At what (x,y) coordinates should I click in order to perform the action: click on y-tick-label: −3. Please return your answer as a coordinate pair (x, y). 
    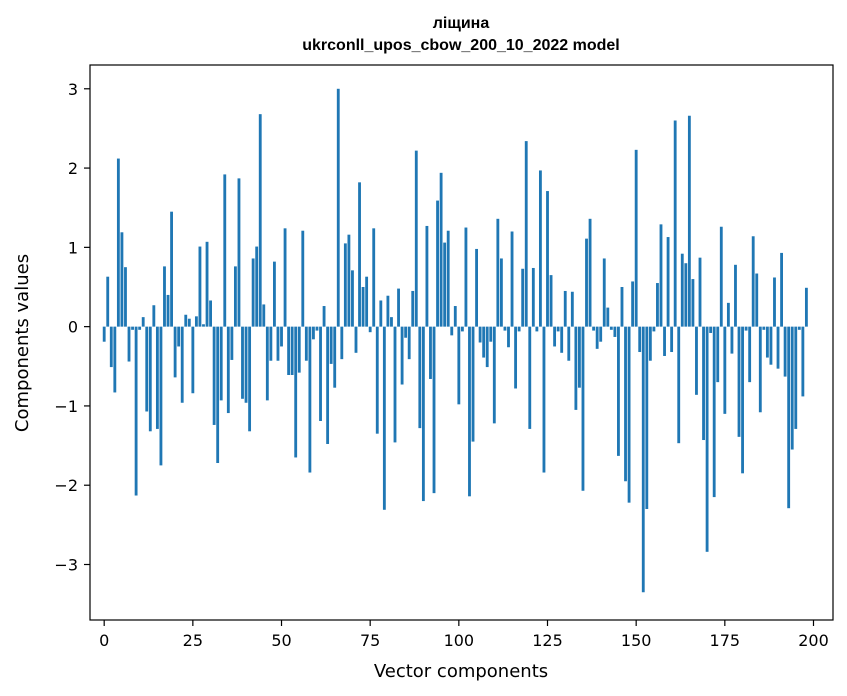
    Looking at the image, I should click on (66, 565).